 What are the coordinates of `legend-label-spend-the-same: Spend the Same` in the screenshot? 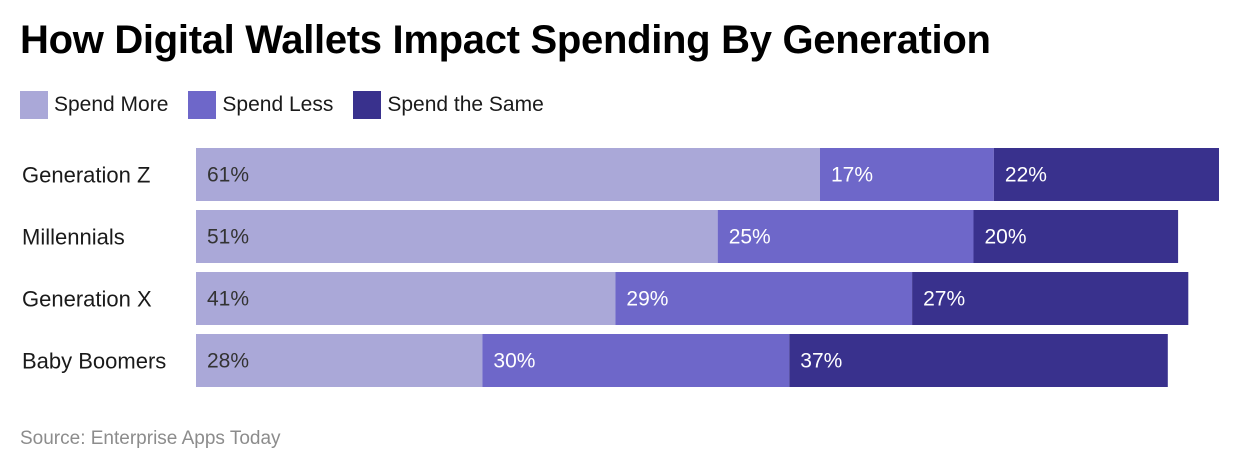 It's located at (465, 104).